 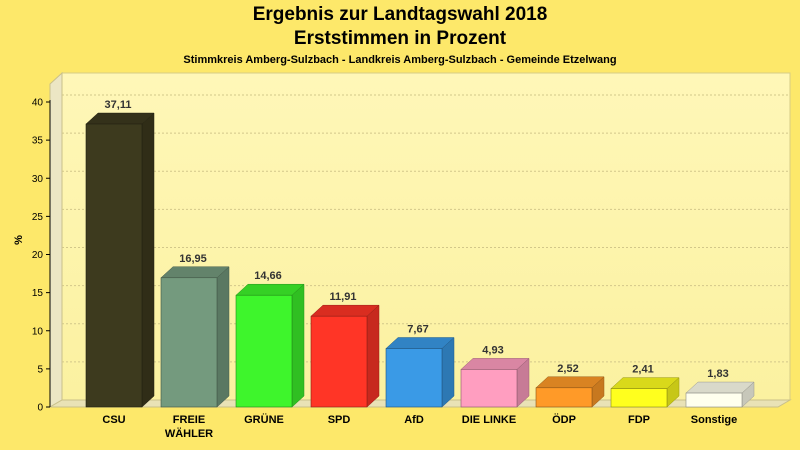 What do you see at coordinates (38, 331) in the screenshot?
I see `y-tick-label: 10` at bounding box center [38, 331].